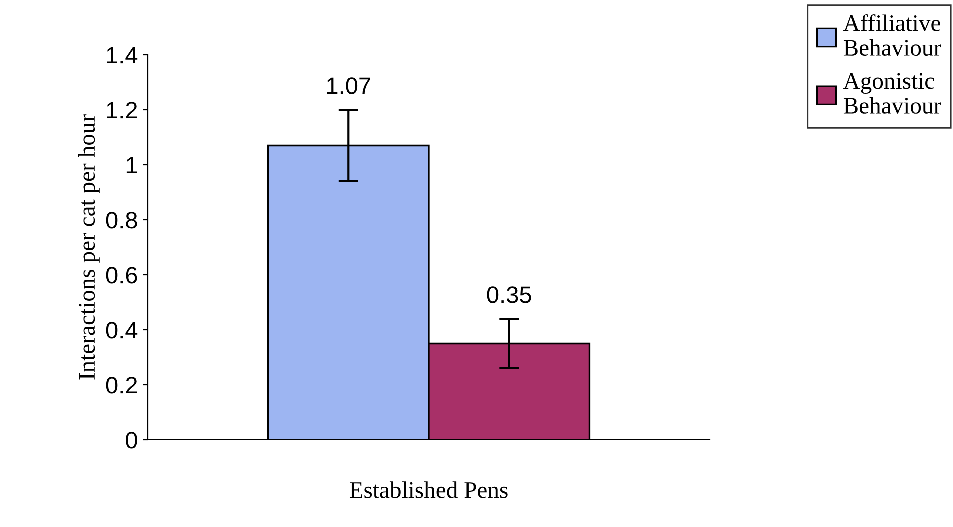 The height and width of the screenshot is (527, 953). Describe the element at coordinates (122, 220) in the screenshot. I see `y-tick-label: 0.8` at that location.